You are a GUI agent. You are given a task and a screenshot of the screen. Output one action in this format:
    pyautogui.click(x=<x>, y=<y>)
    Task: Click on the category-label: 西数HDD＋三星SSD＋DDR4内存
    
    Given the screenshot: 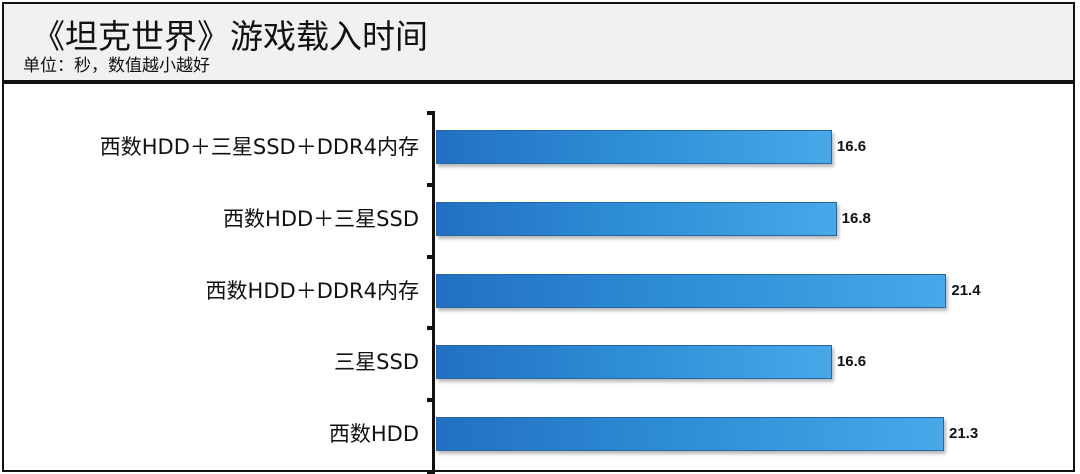 What is the action you would take?
    pyautogui.click(x=259, y=147)
    